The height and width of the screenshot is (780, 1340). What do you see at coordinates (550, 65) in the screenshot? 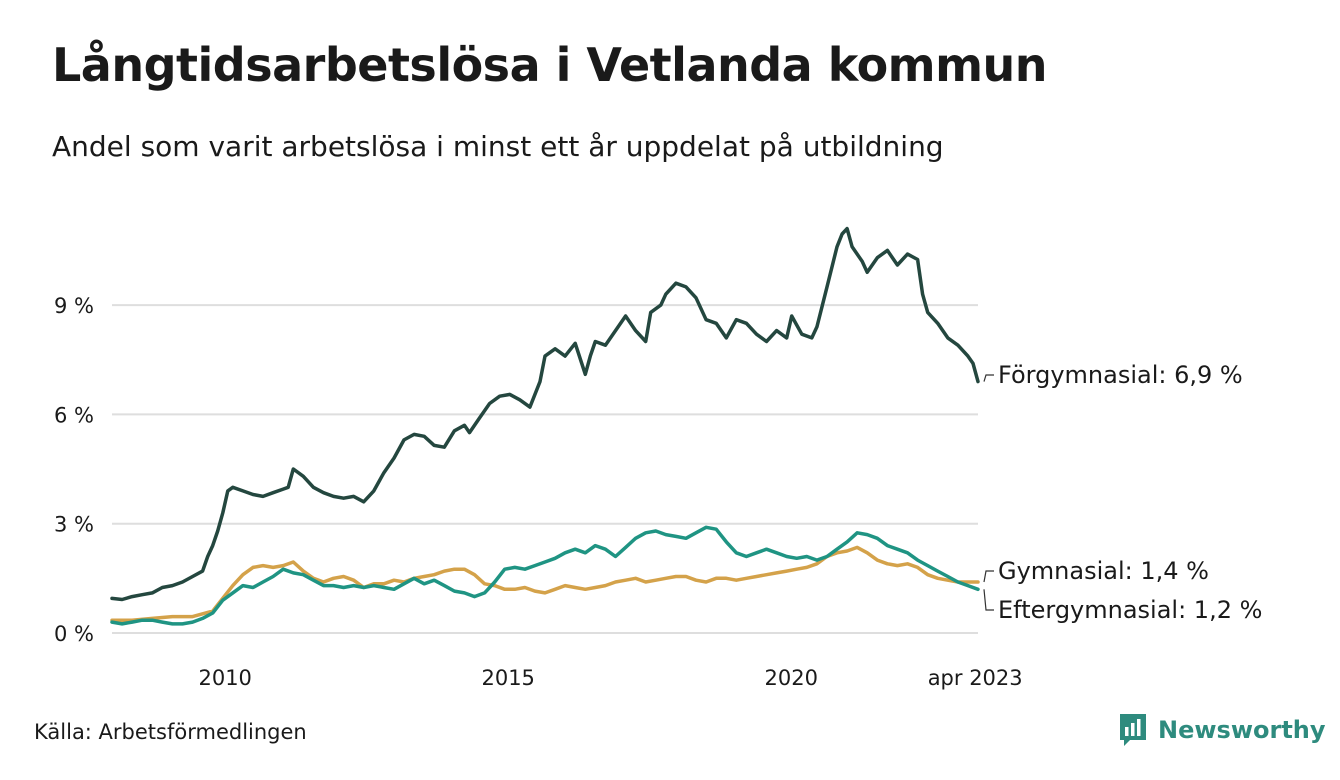
I see `chart-title: Långtidsarbetslösa i Vetlanda kommun` at bounding box center [550, 65].